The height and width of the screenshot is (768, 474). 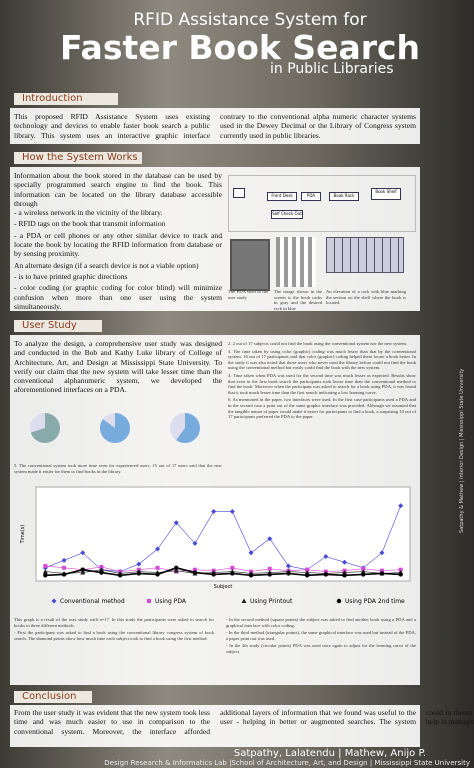 What do you see at coordinates (92, 601) in the screenshot?
I see `legend-label: Conventional method` at bounding box center [92, 601].